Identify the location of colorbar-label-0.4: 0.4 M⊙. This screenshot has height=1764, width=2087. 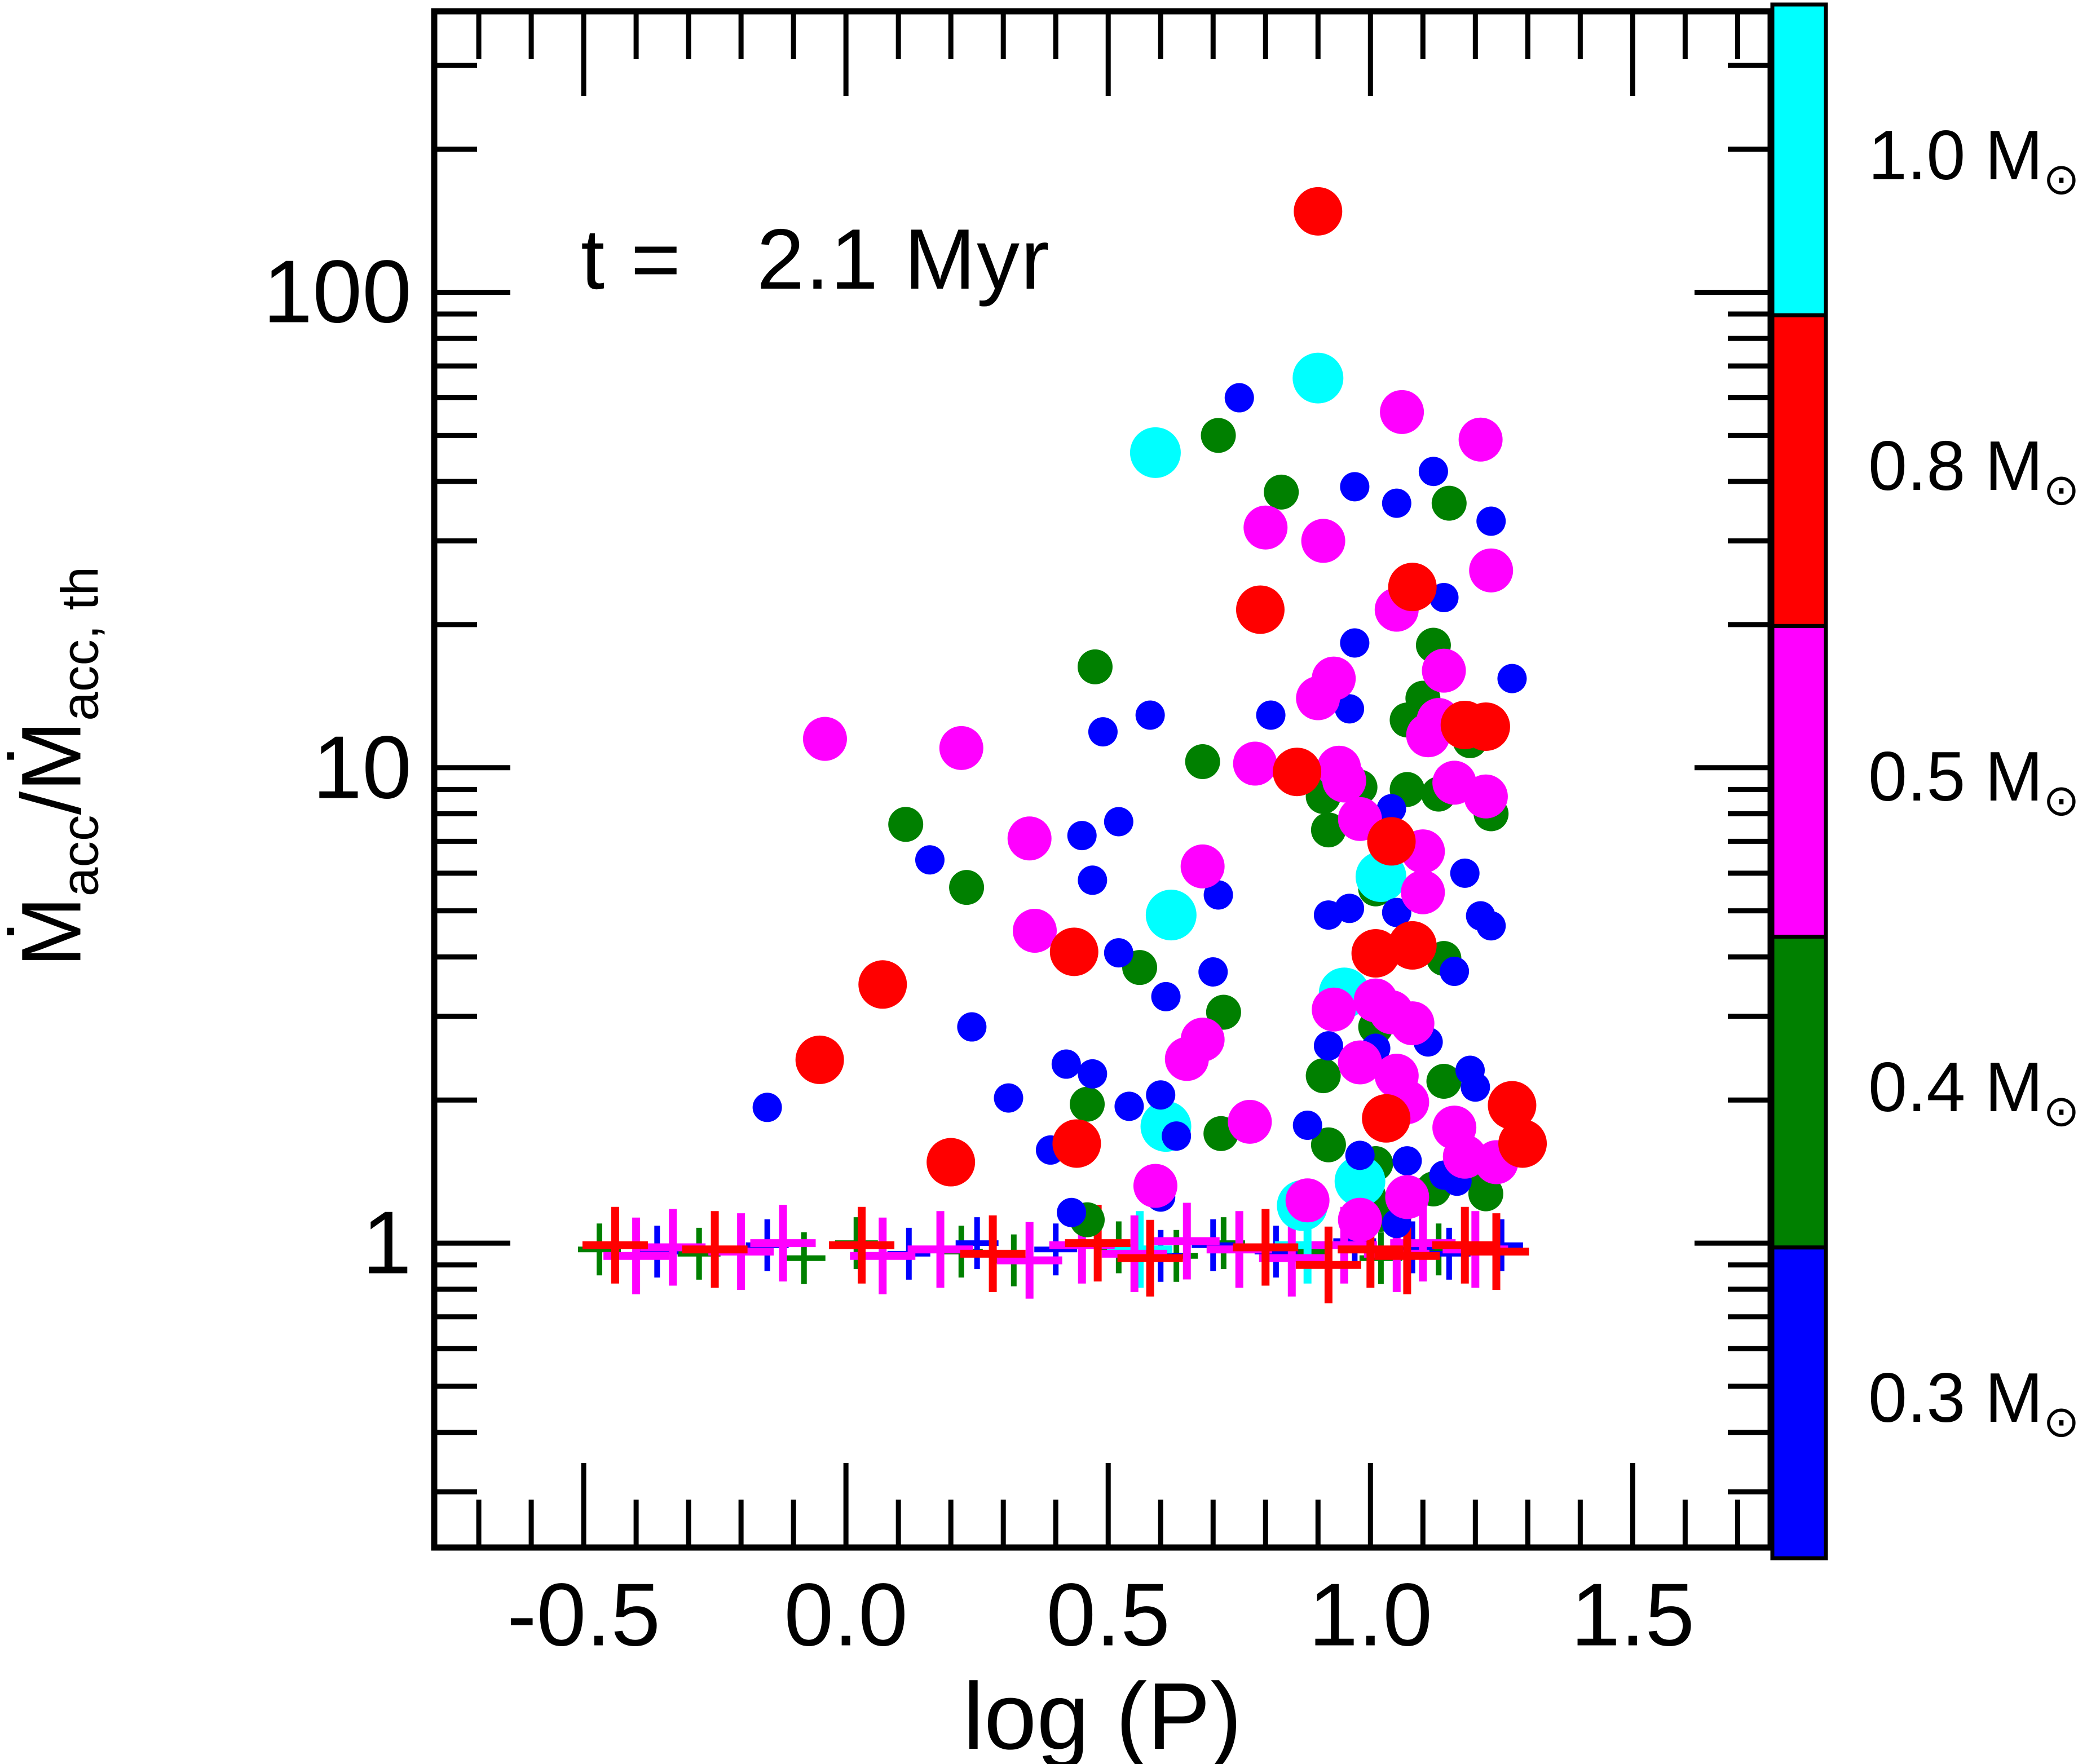
(1974, 1092).